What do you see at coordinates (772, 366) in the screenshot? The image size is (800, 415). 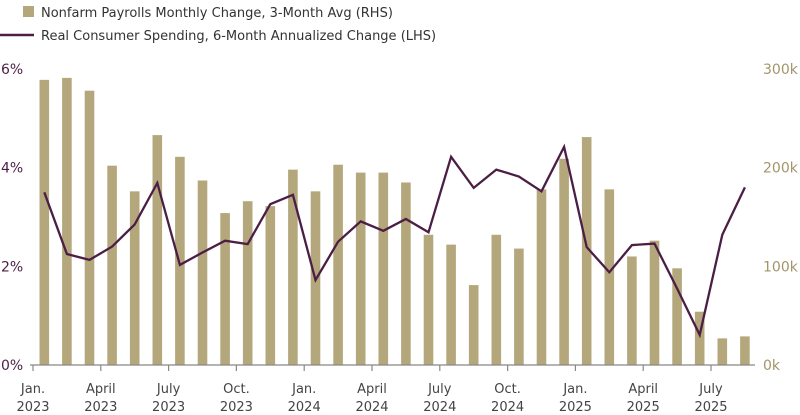 I see `right-tick-label: 0k` at bounding box center [772, 366].